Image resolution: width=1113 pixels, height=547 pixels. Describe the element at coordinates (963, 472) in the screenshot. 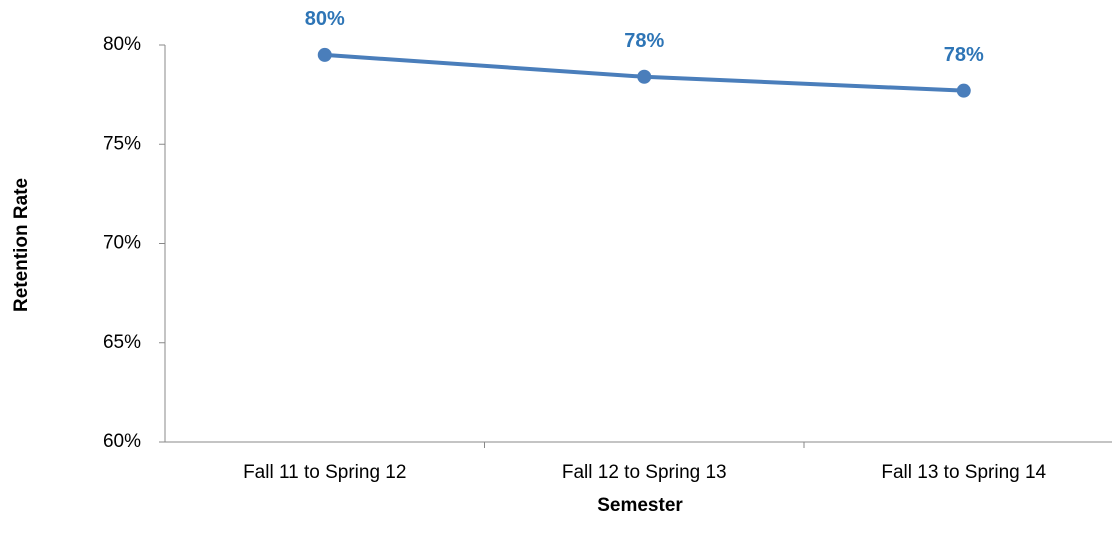

I see `x-tick-label: Fall 13 to Spring 14` at that location.